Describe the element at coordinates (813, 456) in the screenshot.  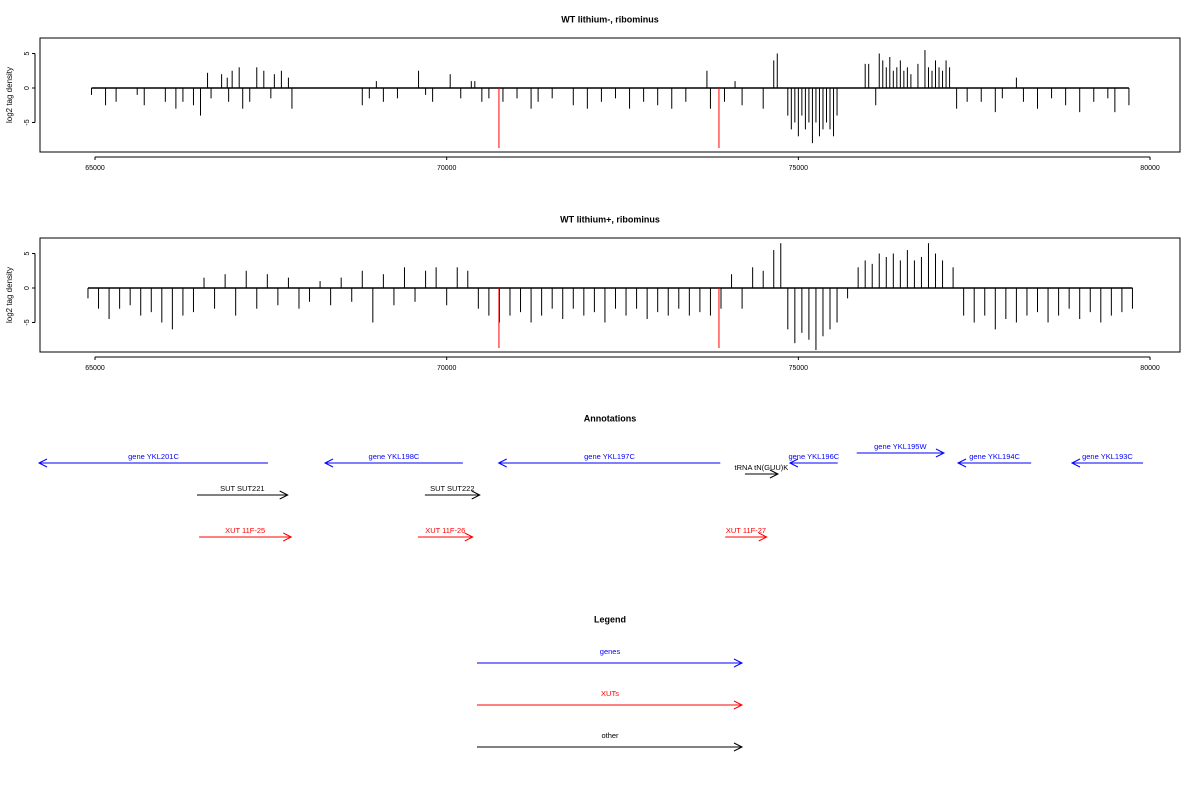
I see `annotation-label: gene YKL196C` at that location.